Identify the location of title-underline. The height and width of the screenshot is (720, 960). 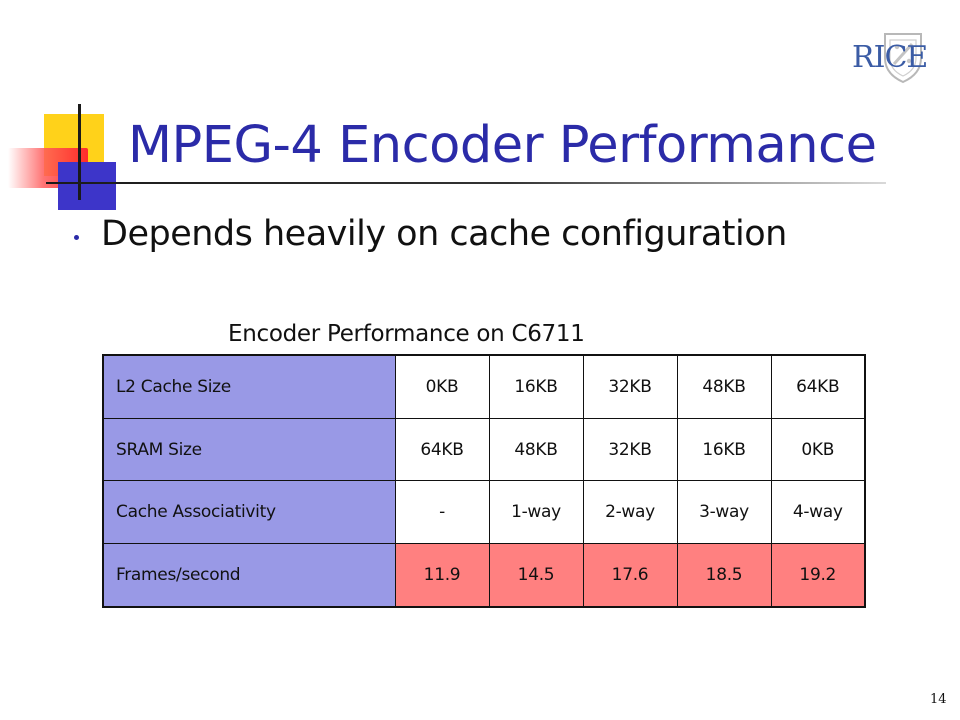
(466, 183).